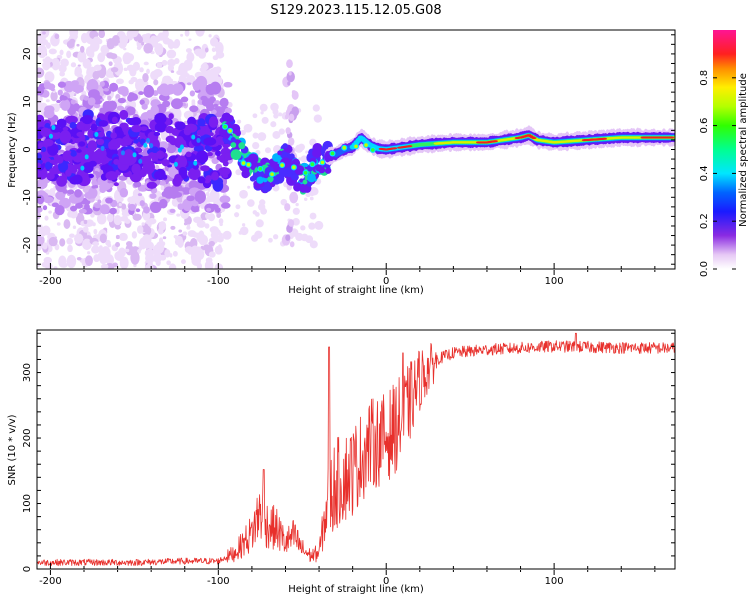  What do you see at coordinates (218, 581) in the screenshot?
I see `snr-x-tick-label: -100` at bounding box center [218, 581].